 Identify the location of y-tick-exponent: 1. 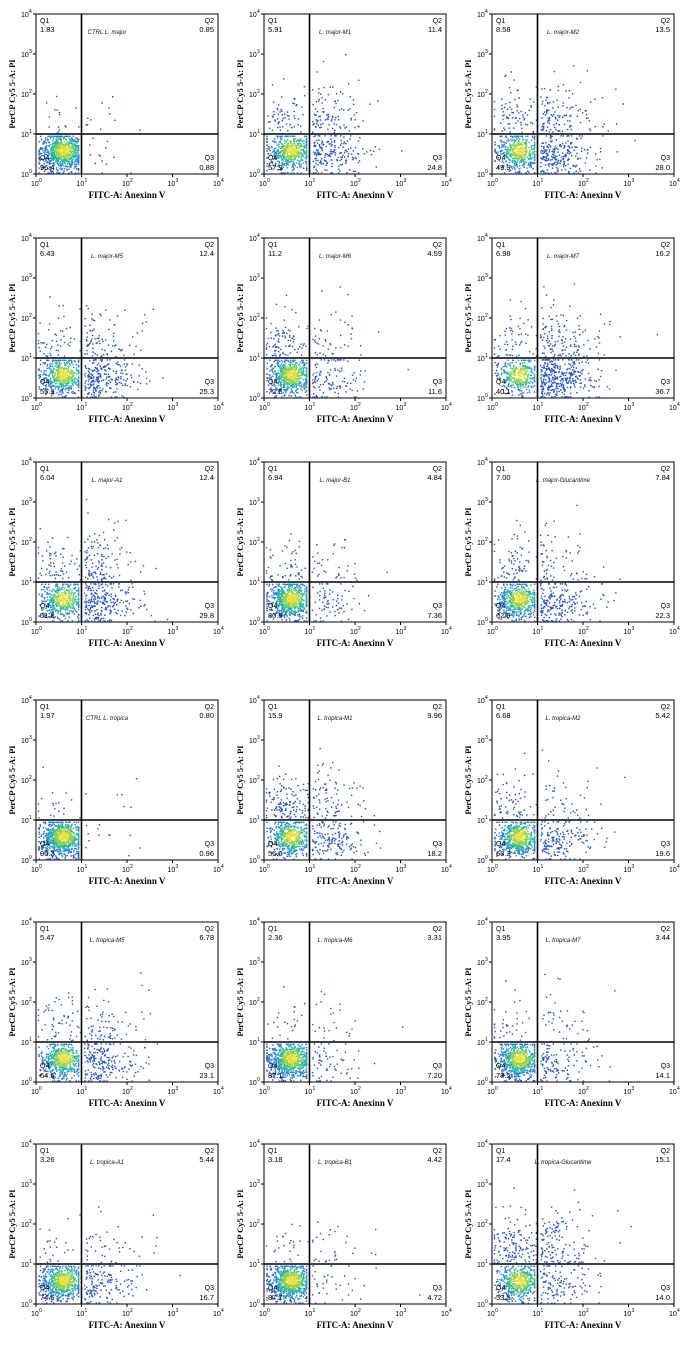
(30, 132).